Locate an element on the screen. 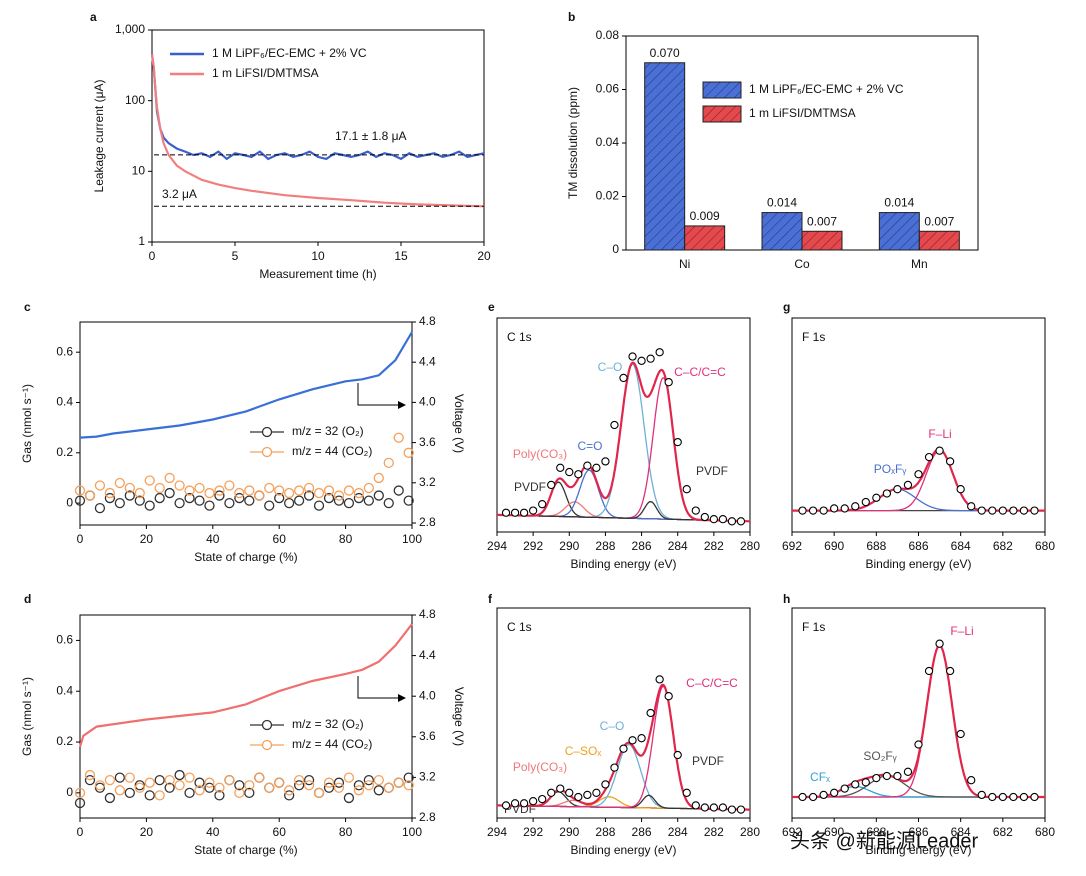 Image resolution: width=1086 pixels, height=876 pixels. x-tick-label: Ni is located at coordinates (684, 264).